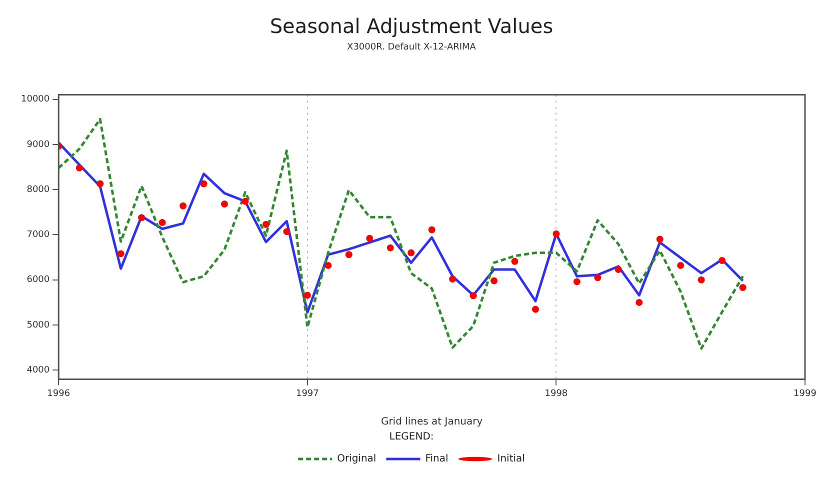  What do you see at coordinates (356, 459) in the screenshot?
I see `legend-label: Original` at bounding box center [356, 459].